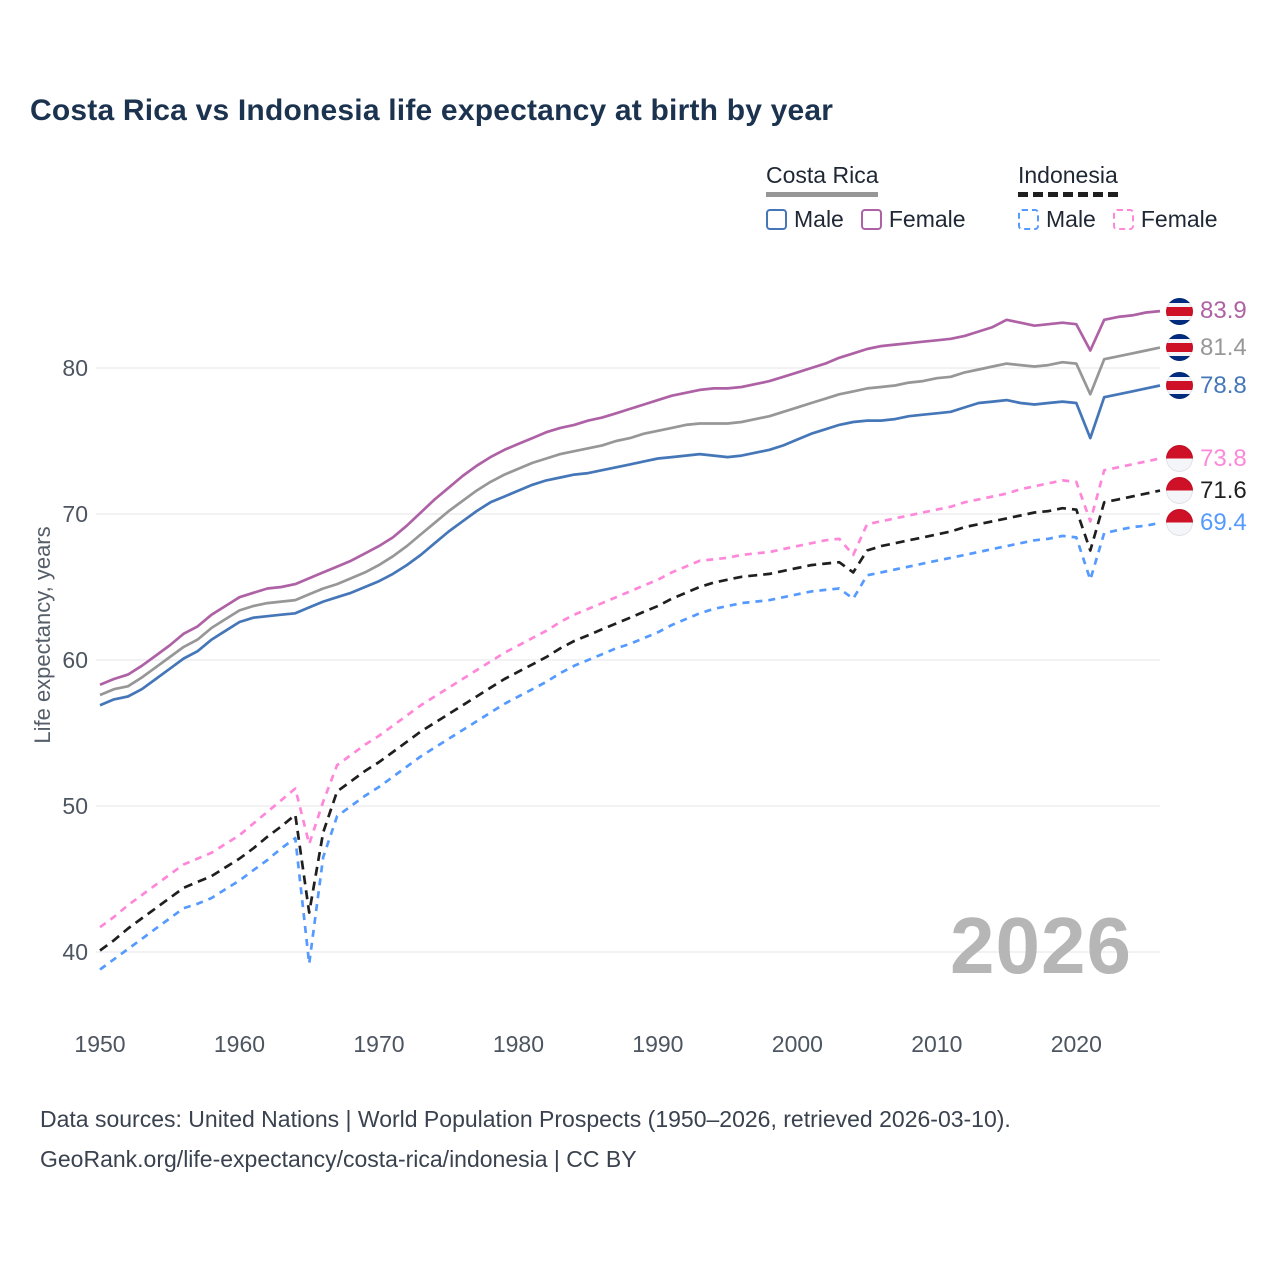 Image resolution: width=1280 pixels, height=1280 pixels. What do you see at coordinates (1223, 311) in the screenshot?
I see `end-label-value: 83.9` at bounding box center [1223, 311].